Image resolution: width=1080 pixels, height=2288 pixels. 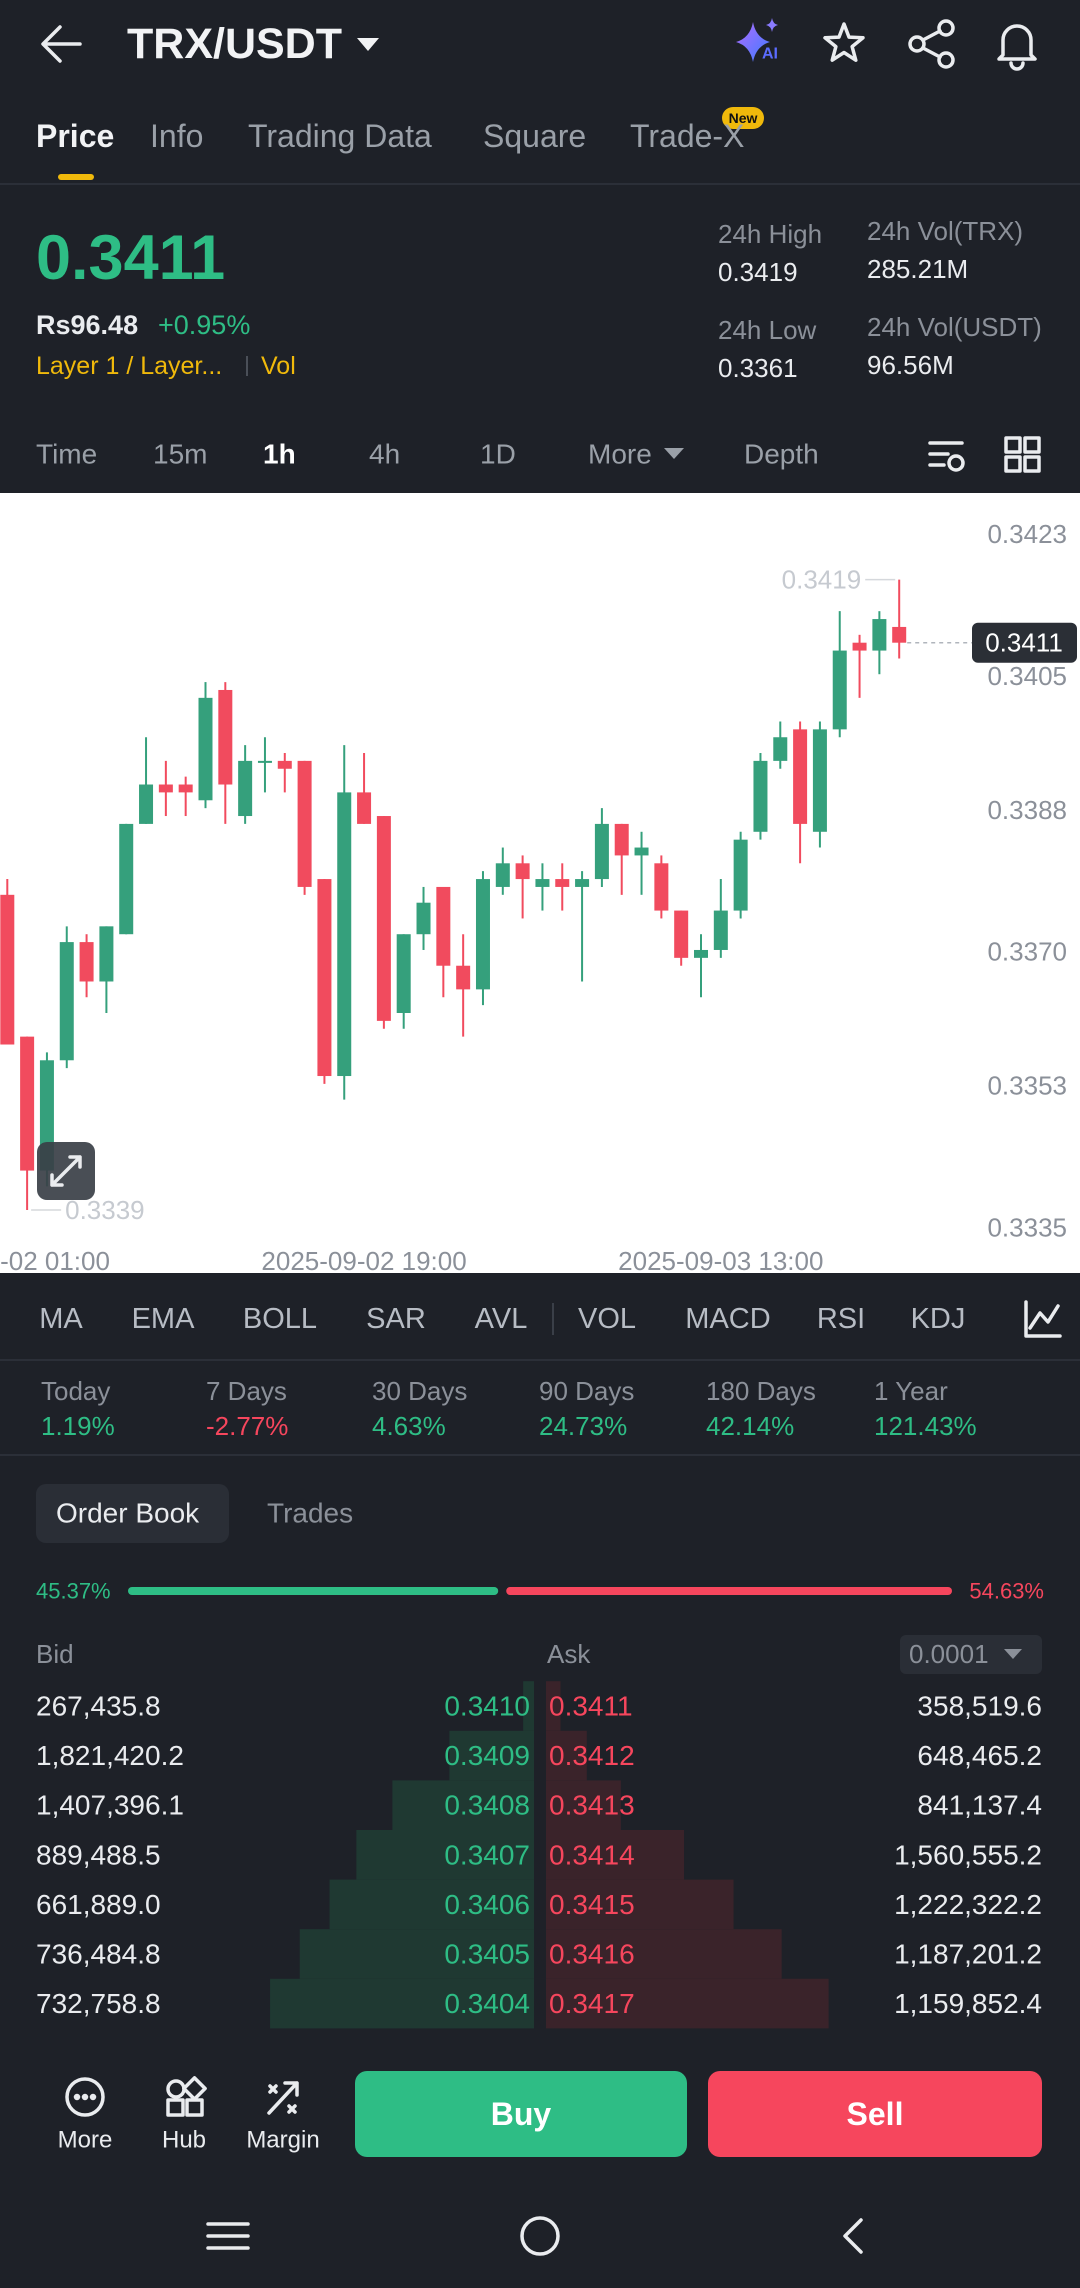 I want to click on bid-price: 0.3404, so click(x=487, y=2003).